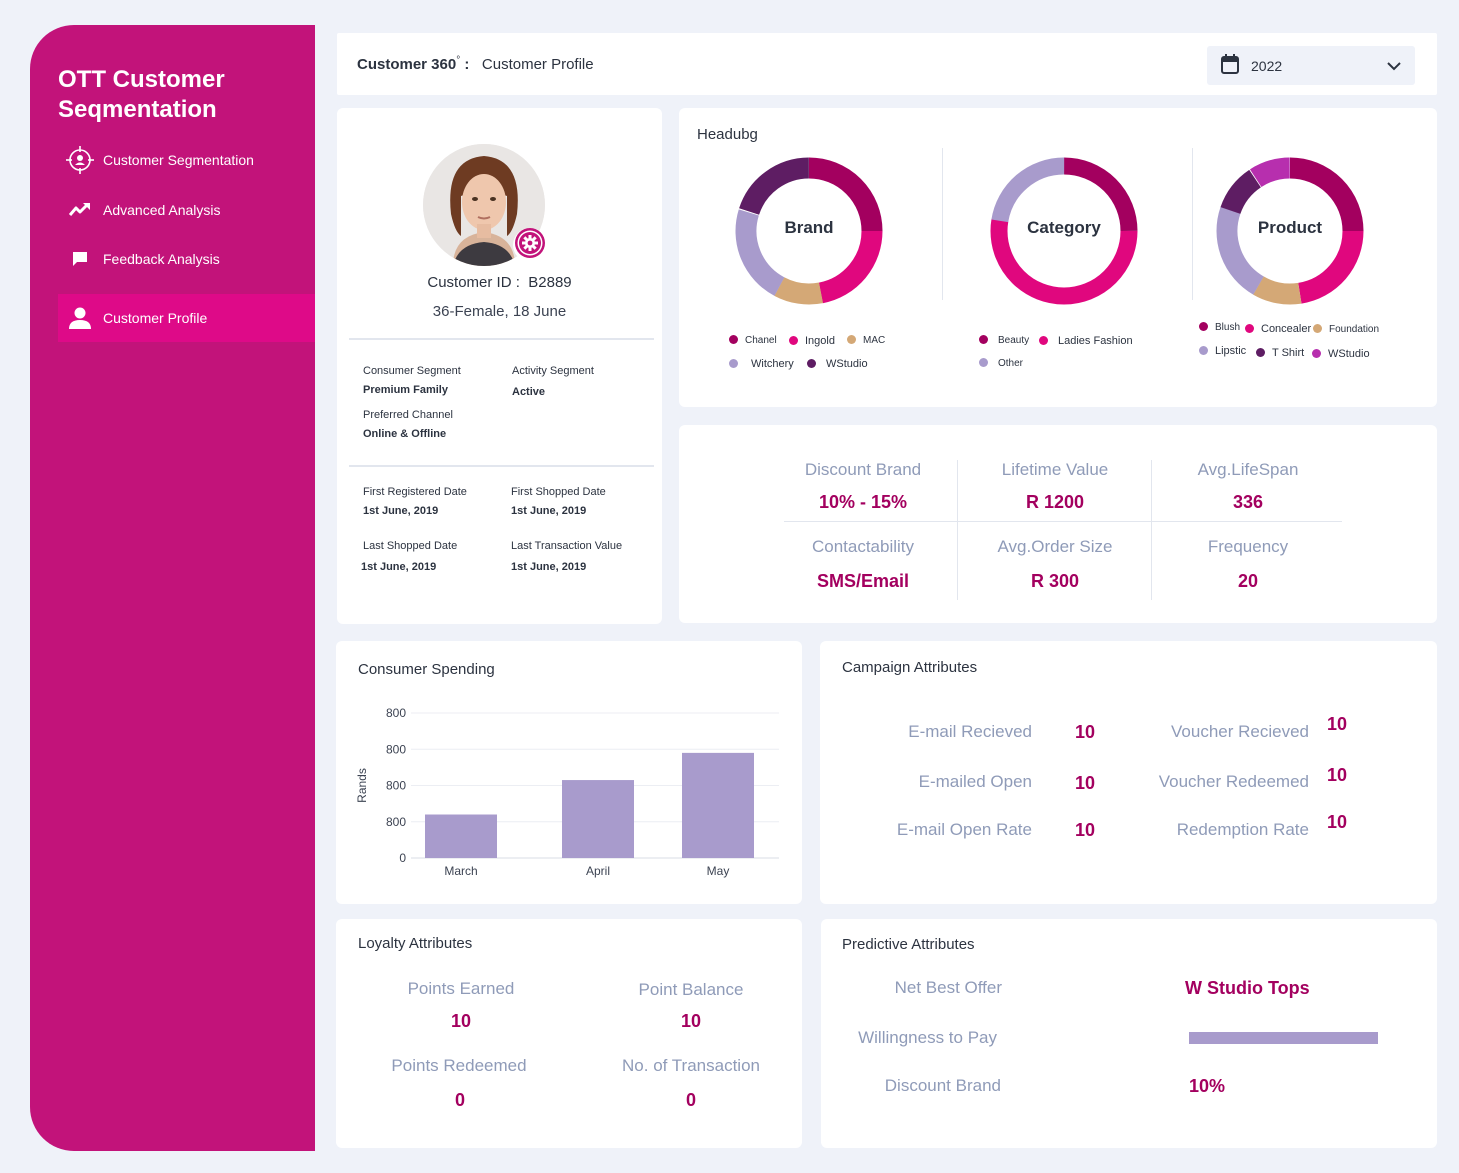 The height and width of the screenshot is (1173, 1459). What do you see at coordinates (1055, 469) in the screenshot?
I see `metric-label: Lifetime Value` at bounding box center [1055, 469].